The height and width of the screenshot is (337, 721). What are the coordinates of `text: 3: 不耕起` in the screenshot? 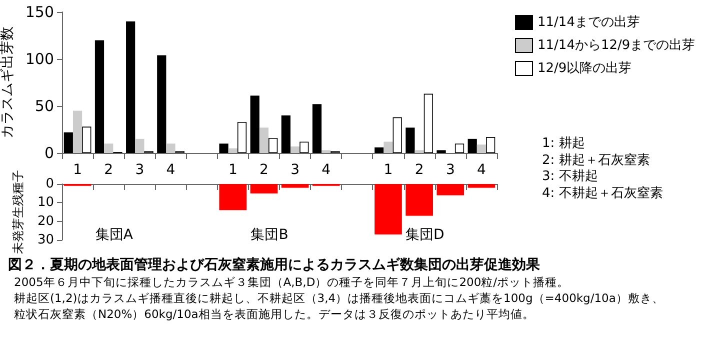 It's located at (570, 176).